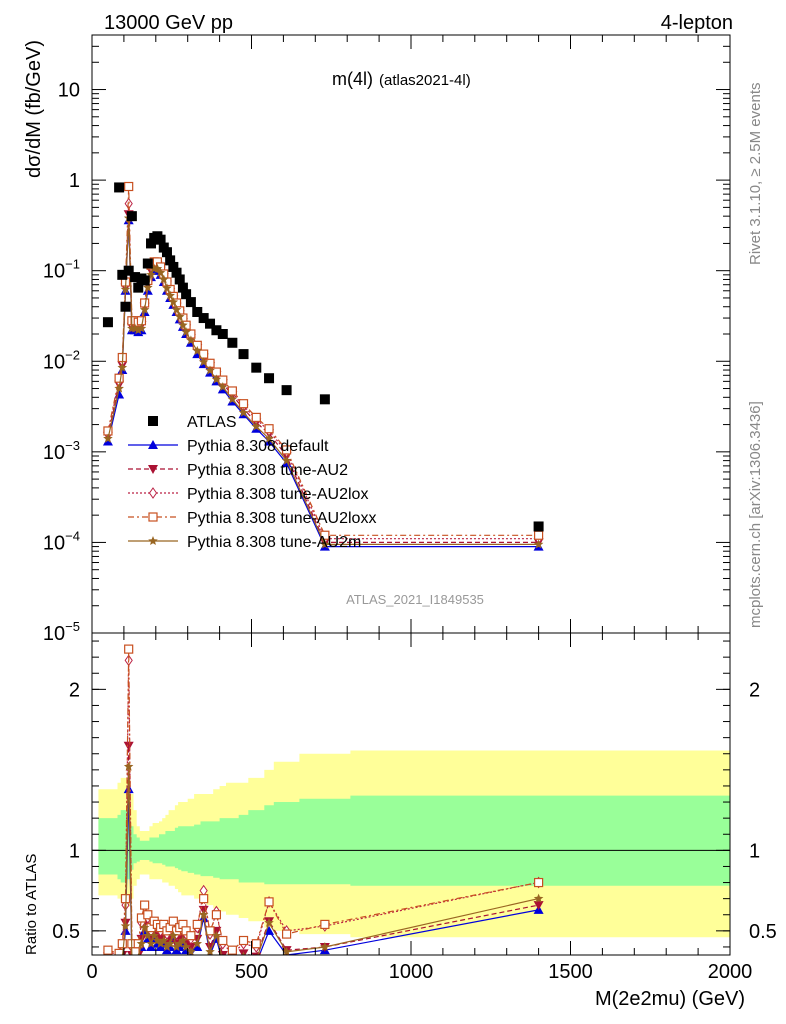 The width and height of the screenshot is (786, 1024). I want to click on ratio-ytick-label-right: 2, so click(754, 690).